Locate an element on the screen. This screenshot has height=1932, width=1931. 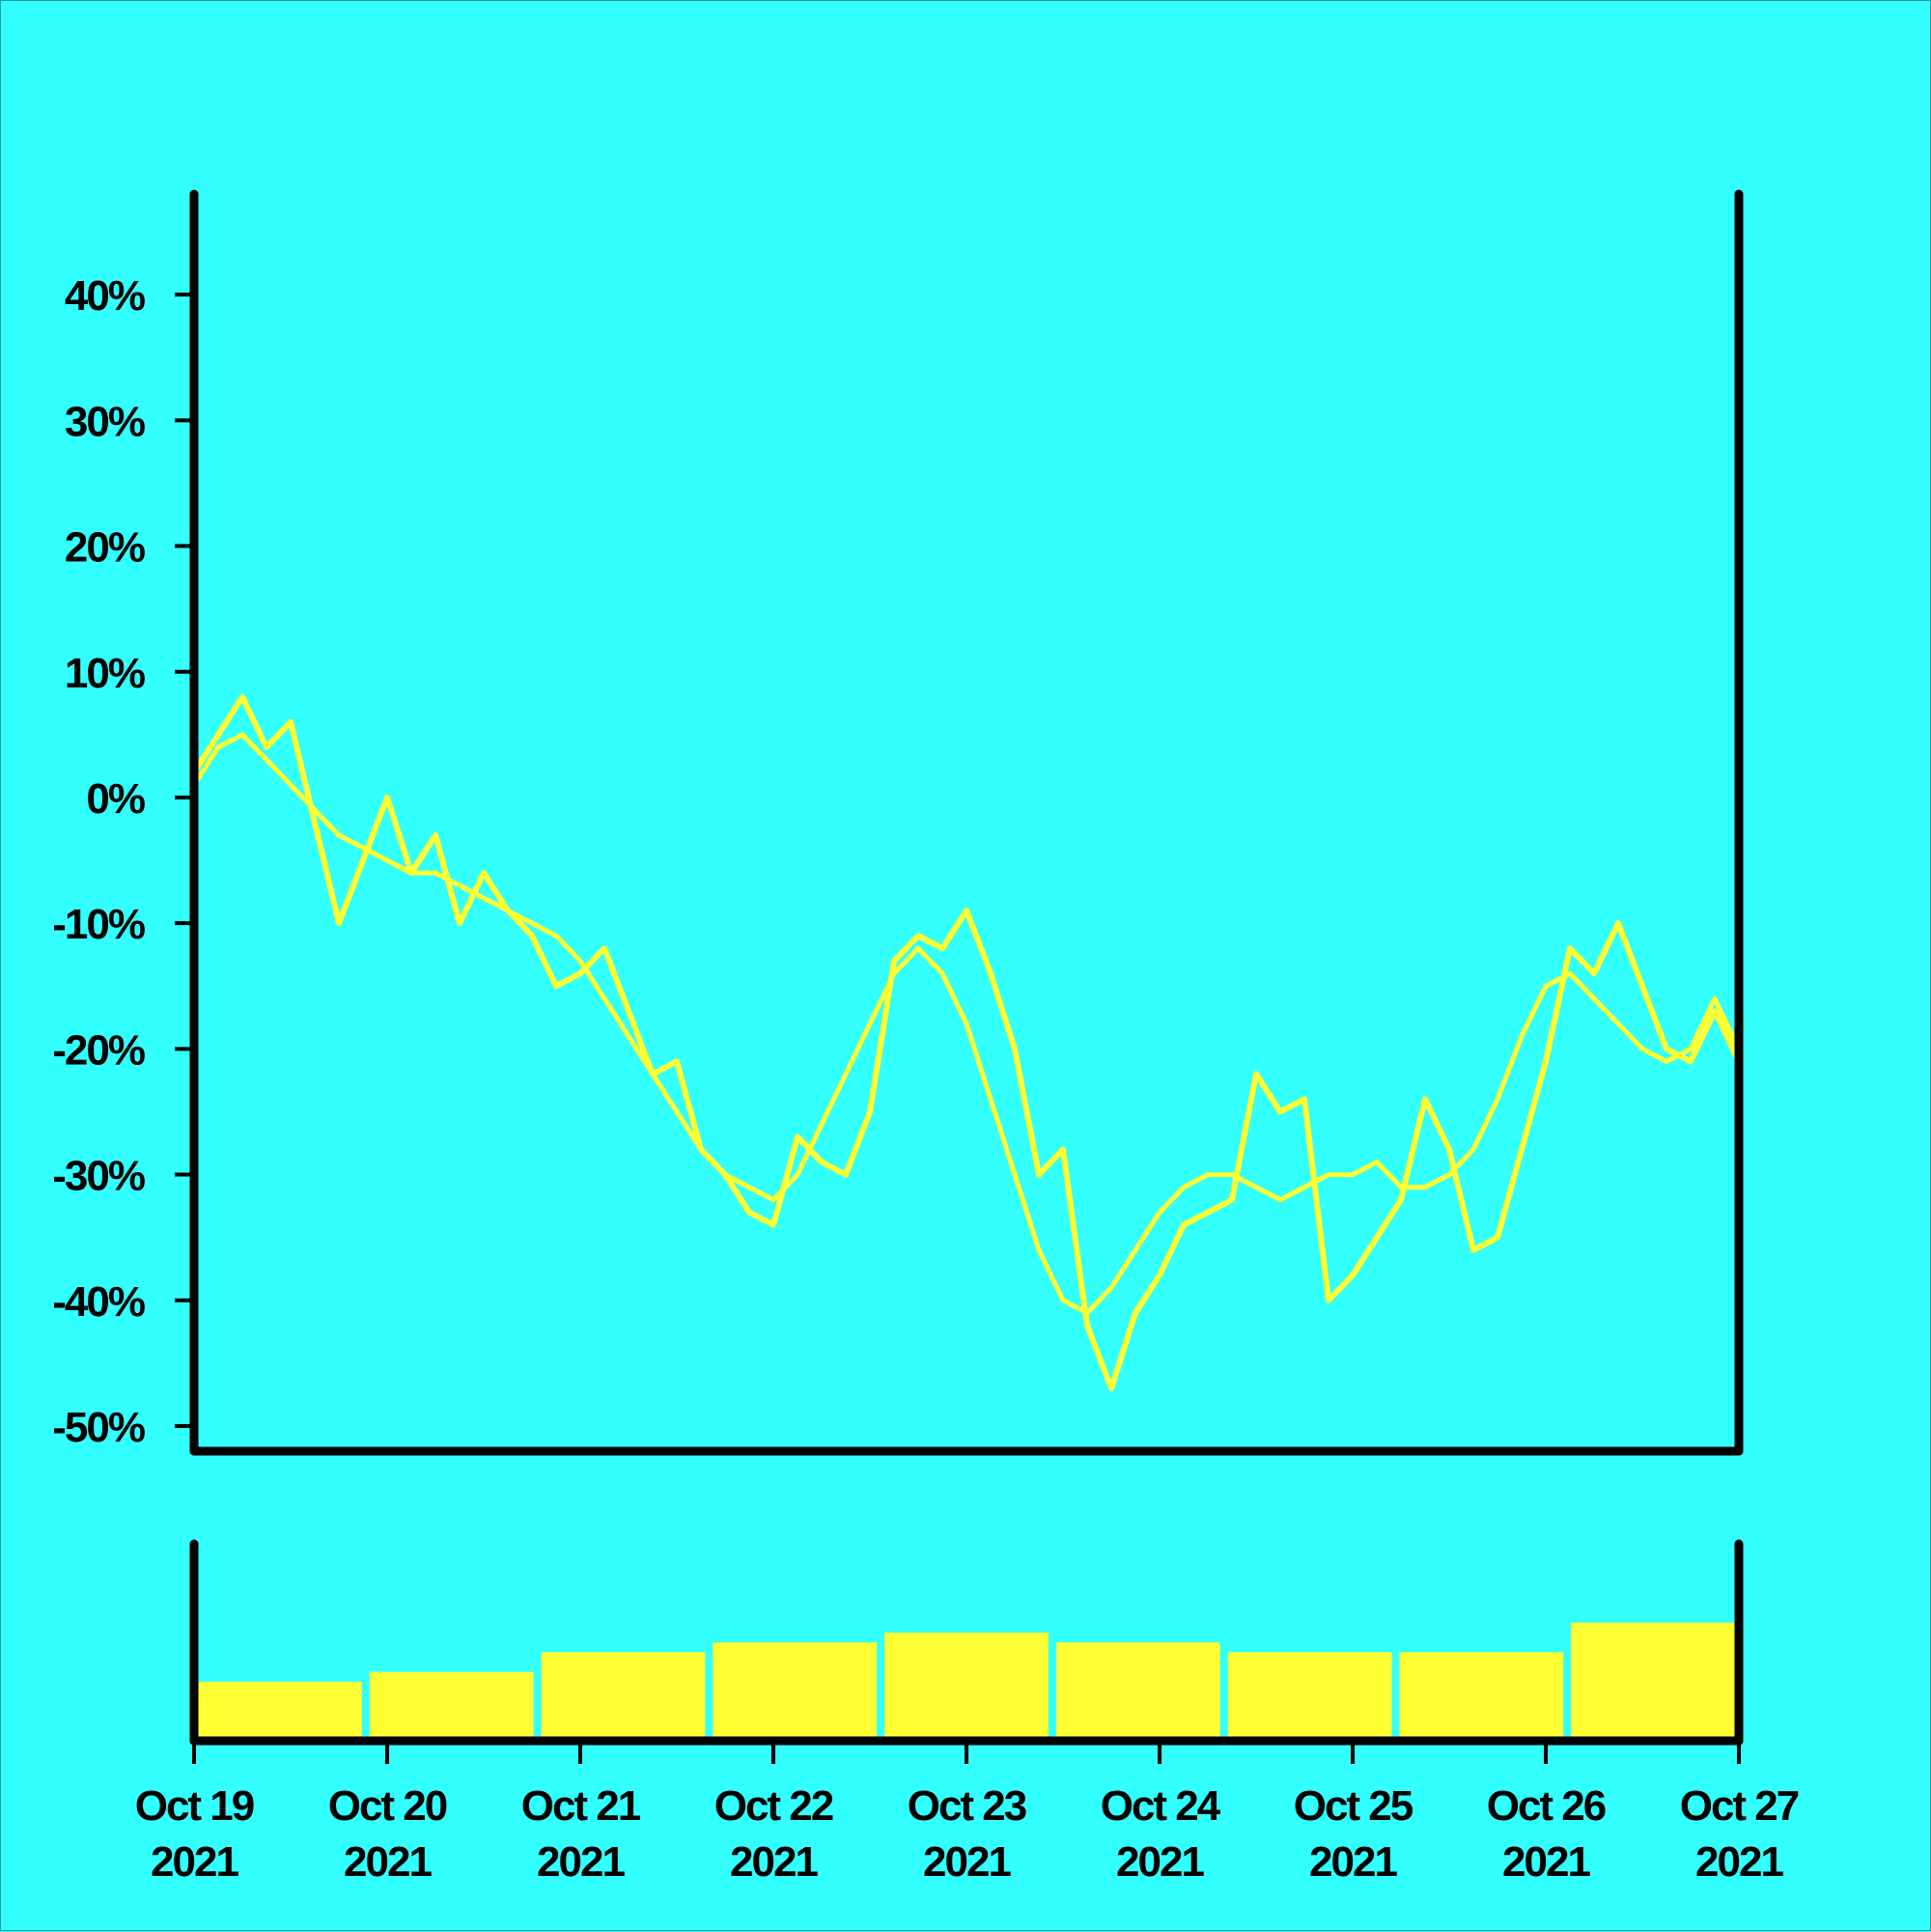
x-tick-label-date: Oct 21 is located at coordinates (581, 1806).